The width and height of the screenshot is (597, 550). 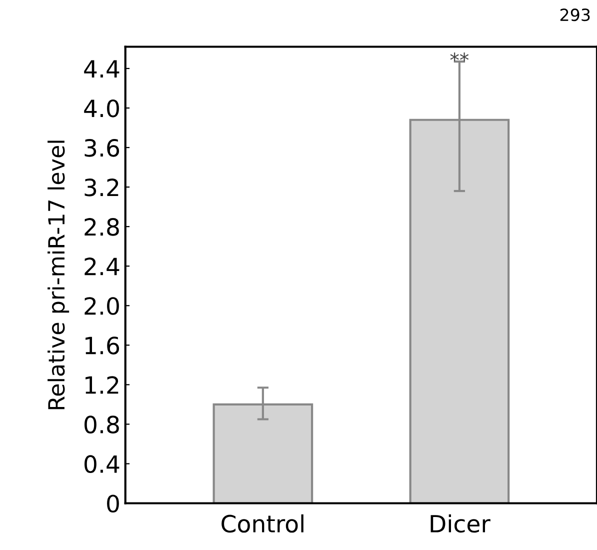 I want to click on y-tick-label: 2.4, so click(x=102, y=267).